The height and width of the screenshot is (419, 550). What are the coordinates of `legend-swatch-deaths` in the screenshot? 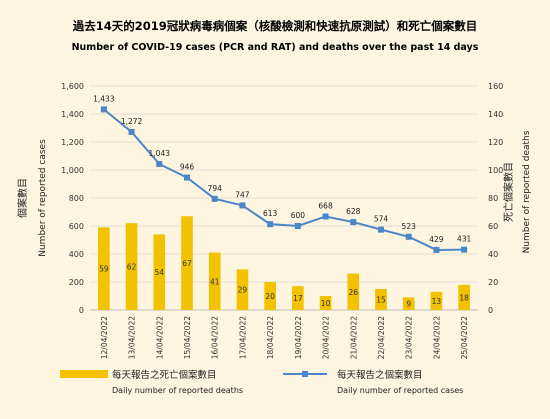 It's located at (84, 374).